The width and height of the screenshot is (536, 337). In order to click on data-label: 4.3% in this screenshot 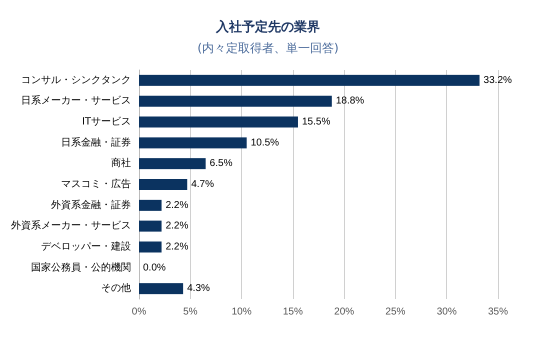, I will do `click(198, 288)`.